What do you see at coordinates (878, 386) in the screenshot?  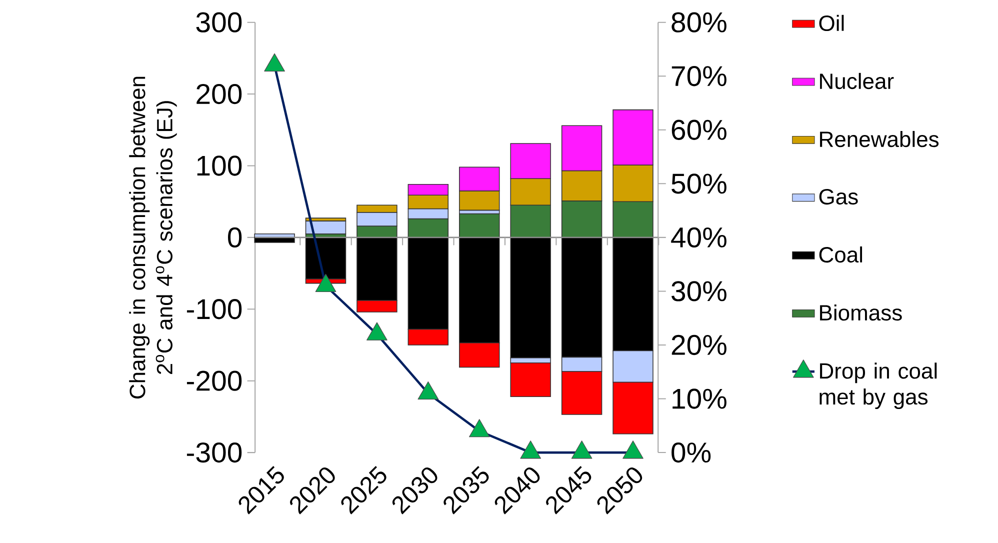 I see `legend-label: Drop in coal met by gas` at bounding box center [878, 386].